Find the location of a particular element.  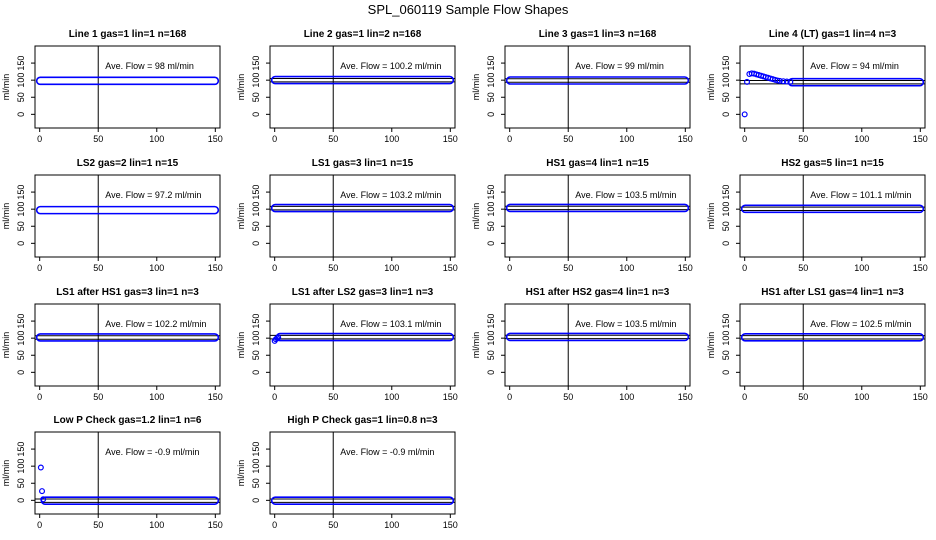

average-flow-annotation: Ave. Flow = 94 ml/min is located at coordinates (854, 66).